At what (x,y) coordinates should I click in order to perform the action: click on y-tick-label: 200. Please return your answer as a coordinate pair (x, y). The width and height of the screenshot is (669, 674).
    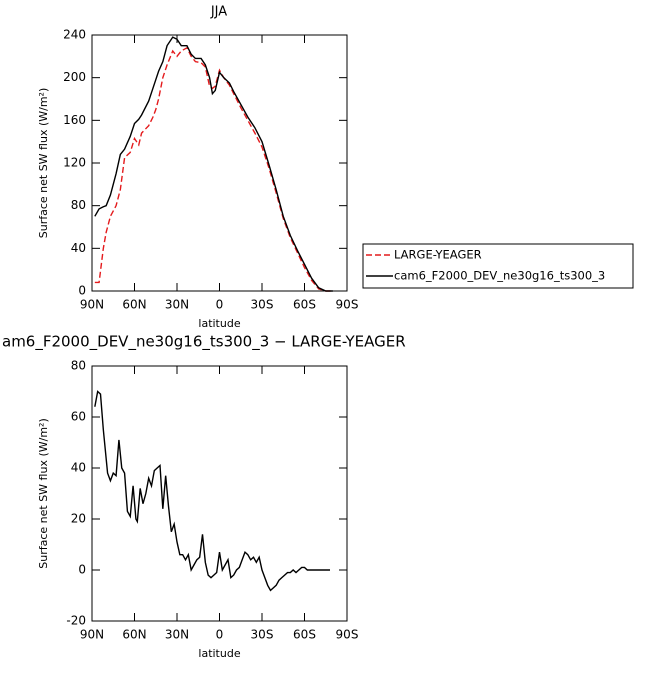
    Looking at the image, I should click on (74, 77).